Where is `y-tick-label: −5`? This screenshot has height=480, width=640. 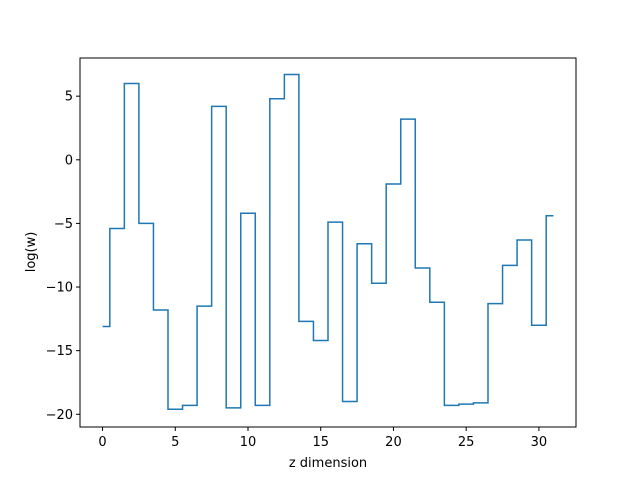 y-tick-label: −5 is located at coordinates (63, 224).